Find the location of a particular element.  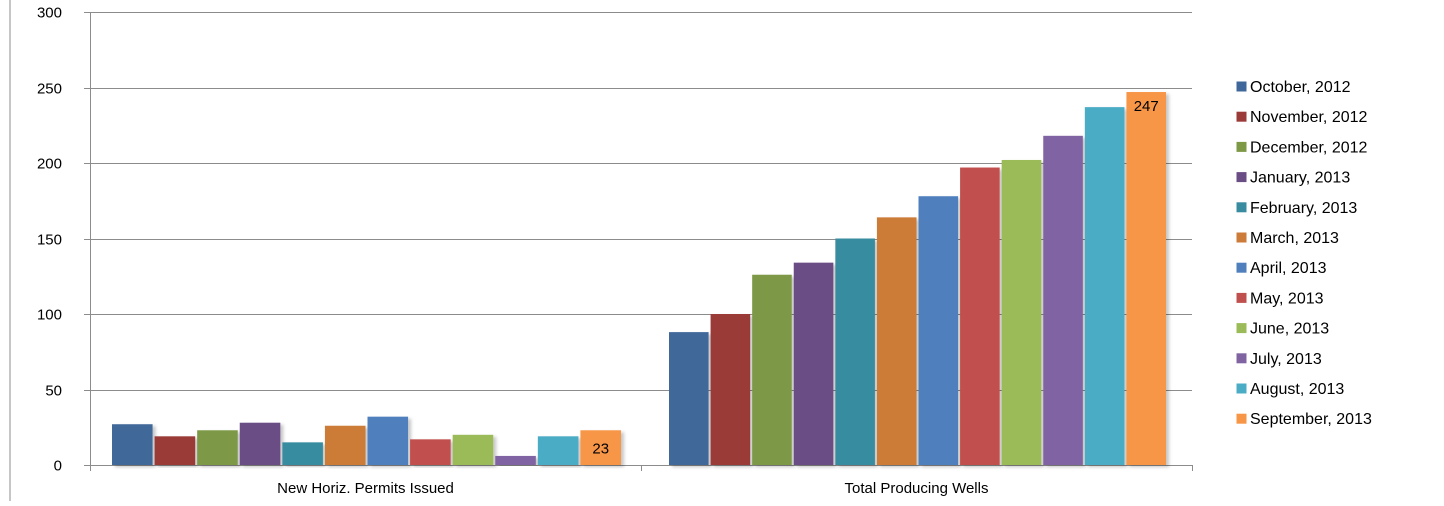

y-tick-label-150: 150 is located at coordinates (49, 240).